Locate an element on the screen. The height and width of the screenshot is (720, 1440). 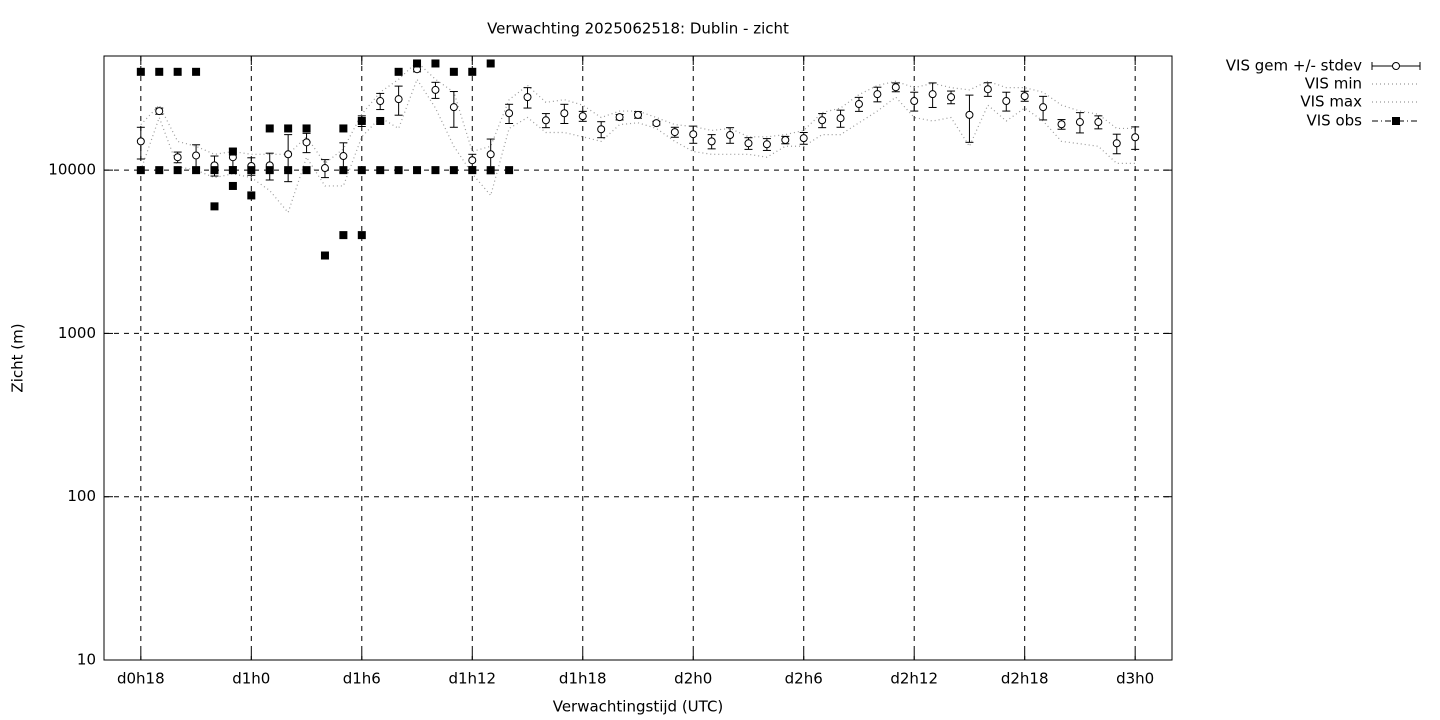
x-tick-label: d2h0 is located at coordinates (693, 679).